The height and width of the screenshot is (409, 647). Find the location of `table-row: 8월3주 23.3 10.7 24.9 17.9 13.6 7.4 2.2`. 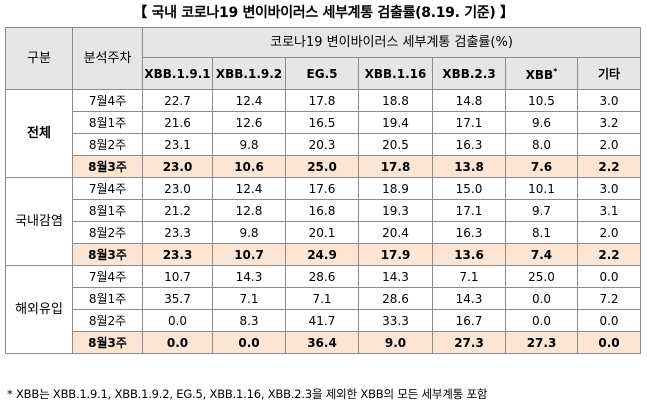

table-row: 8월3주 23.3 10.7 24.9 17.9 13.6 7.4 2.2 is located at coordinates (323, 254).